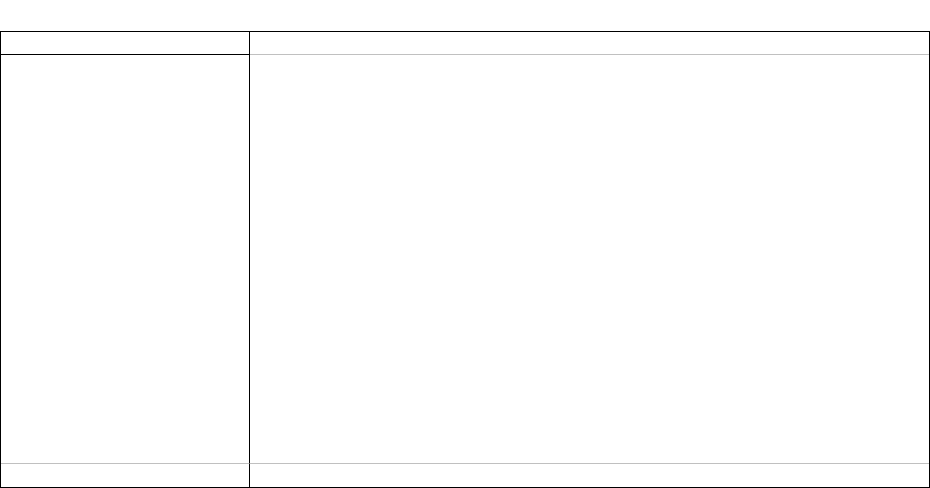 The height and width of the screenshot is (488, 930). What do you see at coordinates (589, 43) in the screenshot?
I see `time-axis-top` at bounding box center [589, 43].